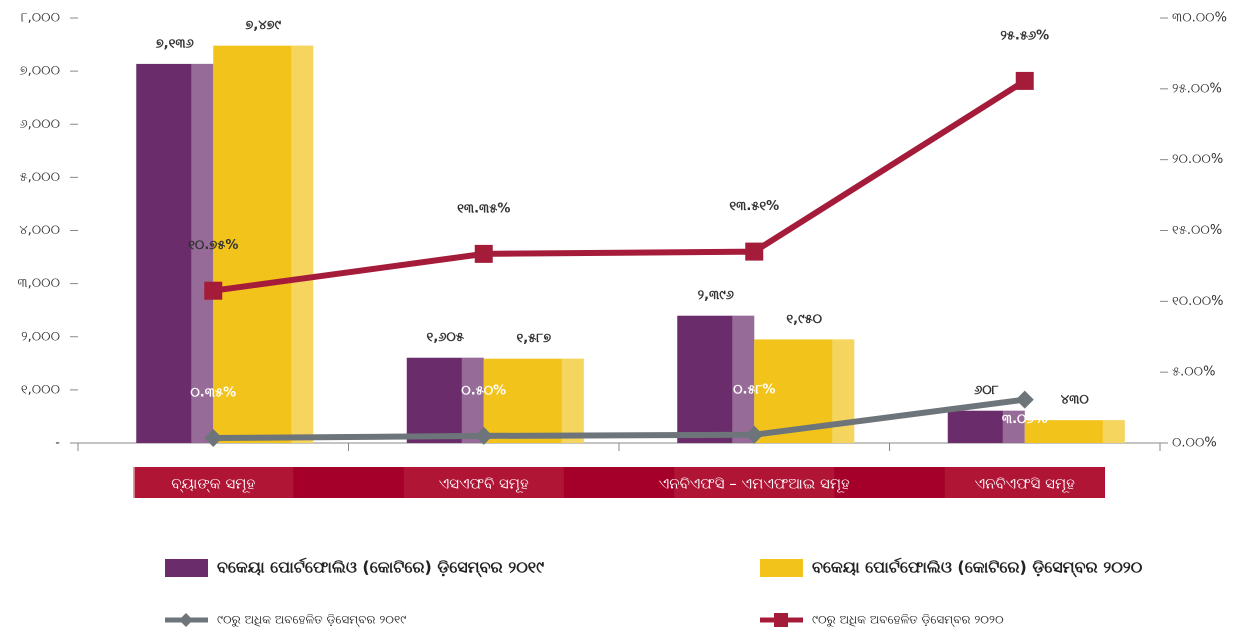 The image size is (1253, 634). I want to click on line-value-label: ୦.୫୦%, so click(483, 390).